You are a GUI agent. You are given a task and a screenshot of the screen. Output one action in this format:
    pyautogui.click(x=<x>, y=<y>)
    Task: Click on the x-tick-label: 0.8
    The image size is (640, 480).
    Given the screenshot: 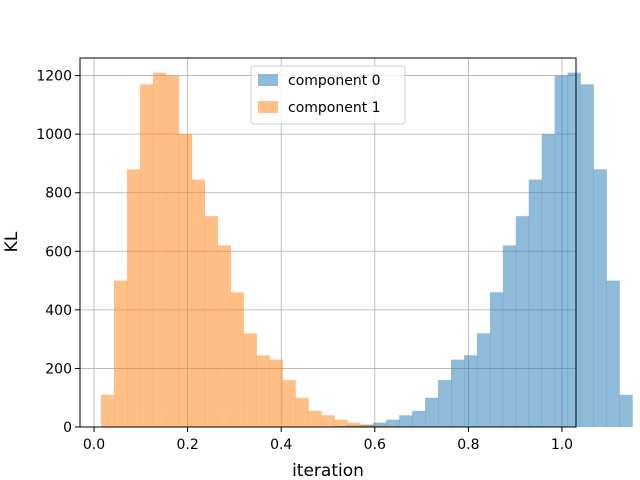 What is the action you would take?
    pyautogui.click(x=468, y=445)
    